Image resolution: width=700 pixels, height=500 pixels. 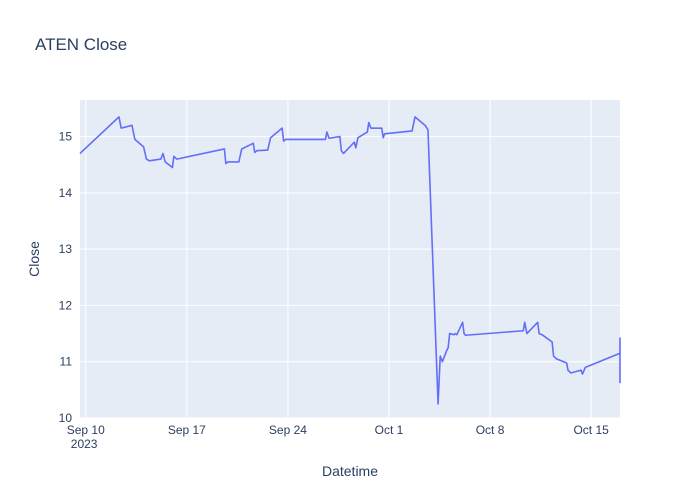 What do you see at coordinates (66, 137) in the screenshot?
I see `y-tick-label: 15` at bounding box center [66, 137].